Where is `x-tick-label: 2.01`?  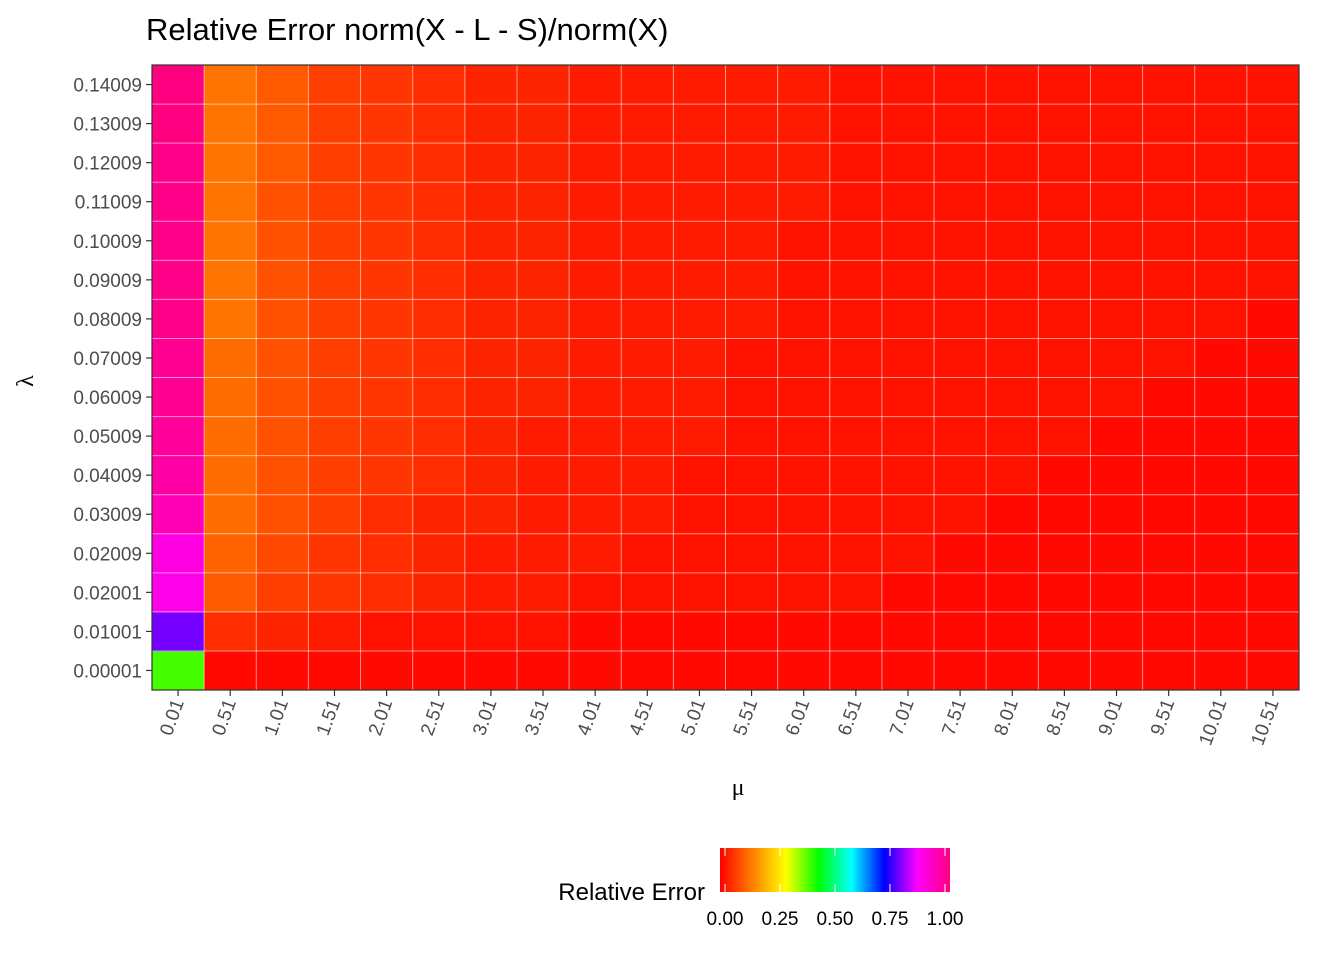
x-tick-label: 2.01 is located at coordinates (381, 718).